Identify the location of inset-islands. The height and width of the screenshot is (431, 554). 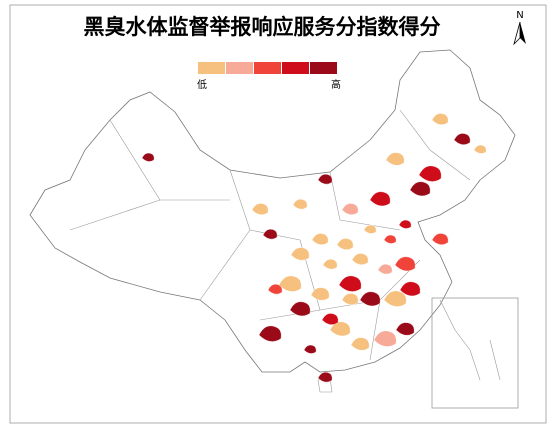
(470, 340).